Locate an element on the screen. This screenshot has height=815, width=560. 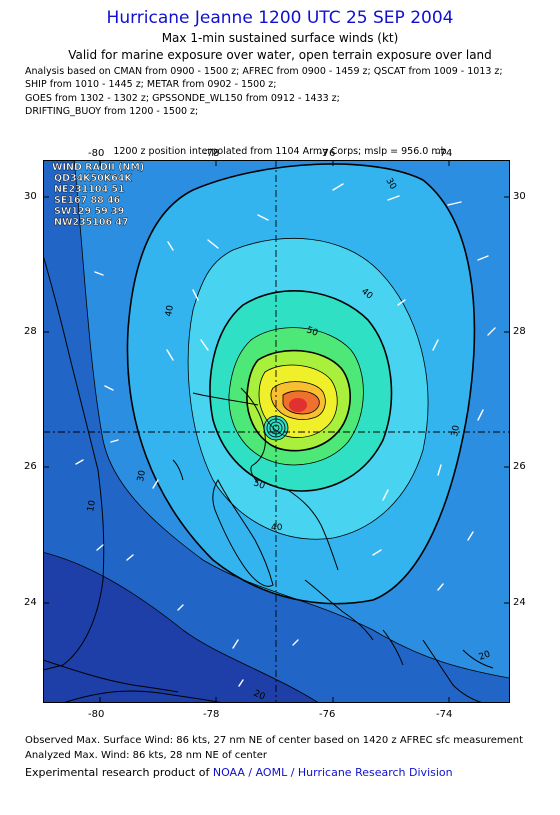
contour-label: 10 is located at coordinates (92, 505).